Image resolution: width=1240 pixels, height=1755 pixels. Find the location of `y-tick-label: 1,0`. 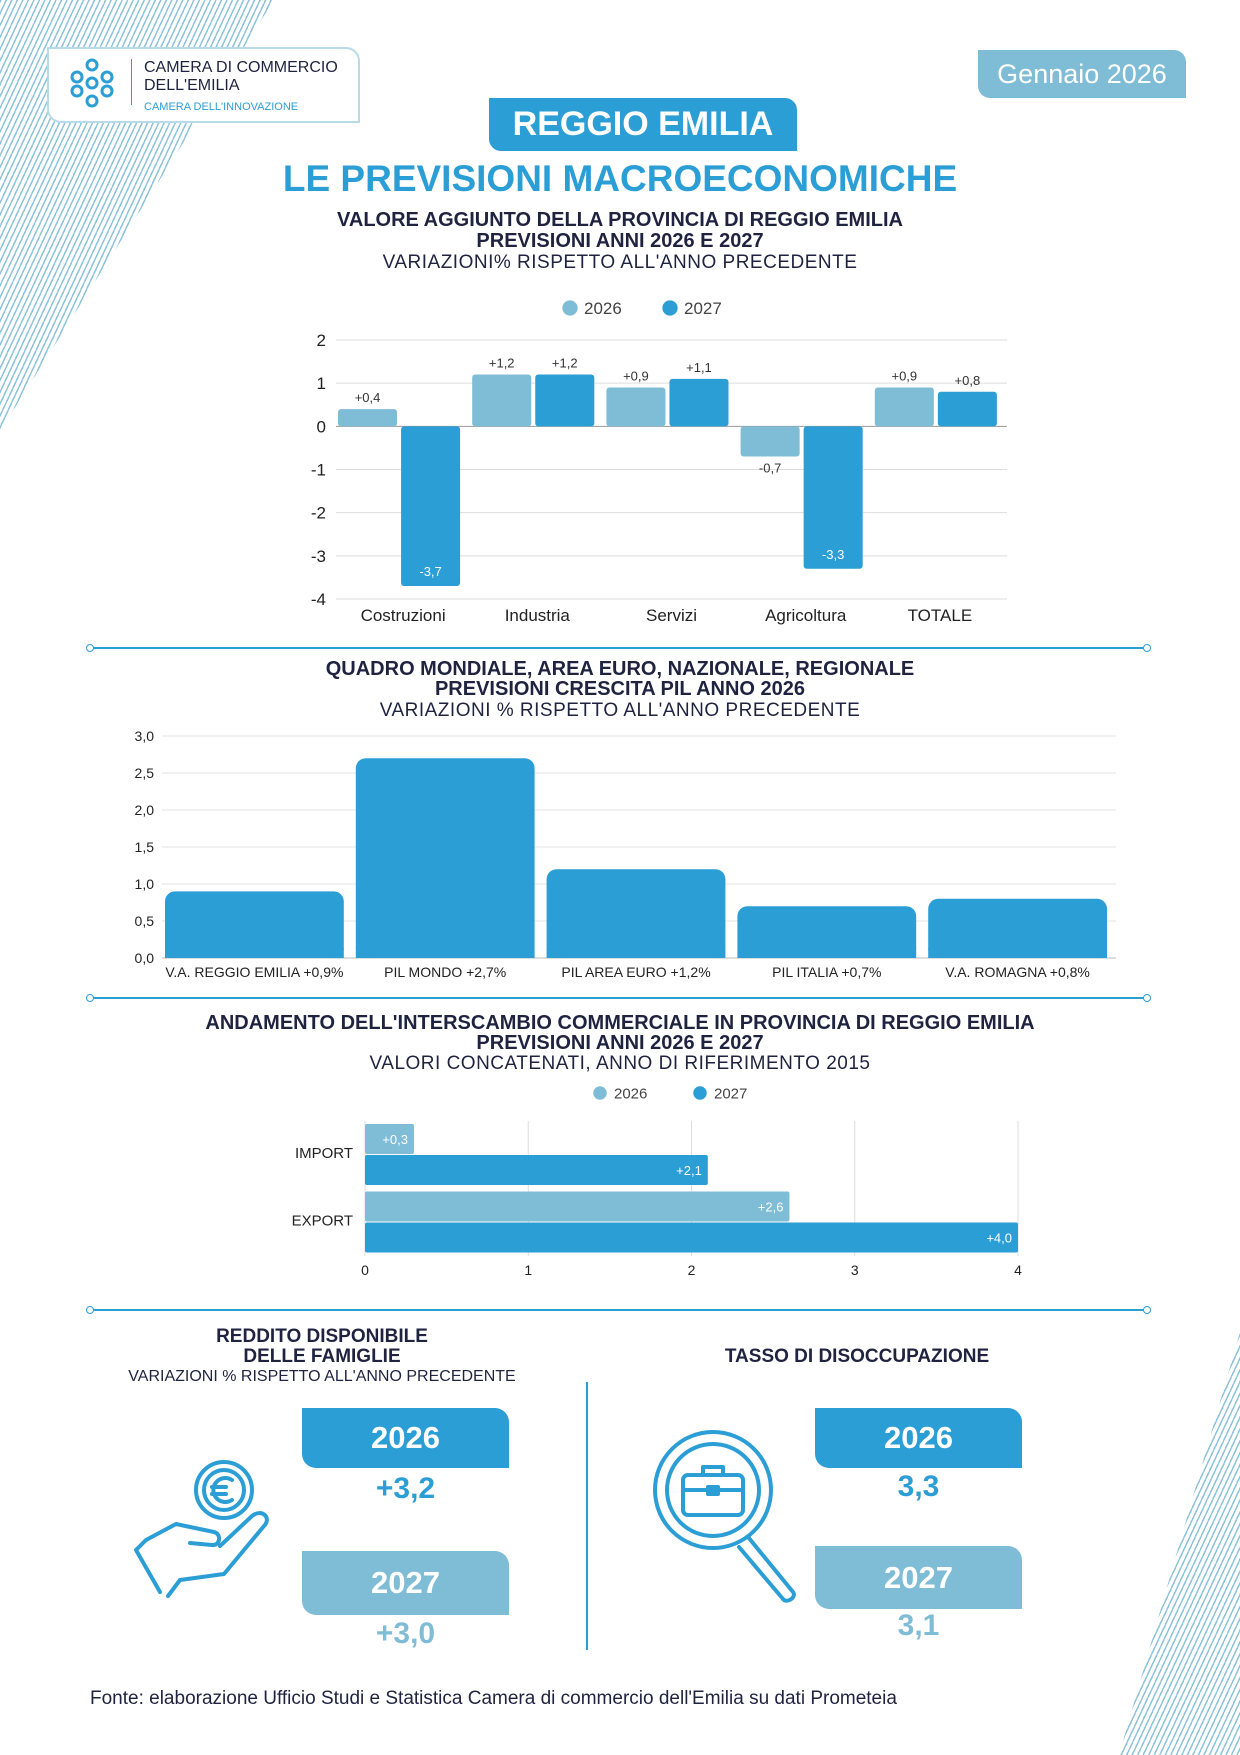

y-tick-label: 1,0 is located at coordinates (145, 884).